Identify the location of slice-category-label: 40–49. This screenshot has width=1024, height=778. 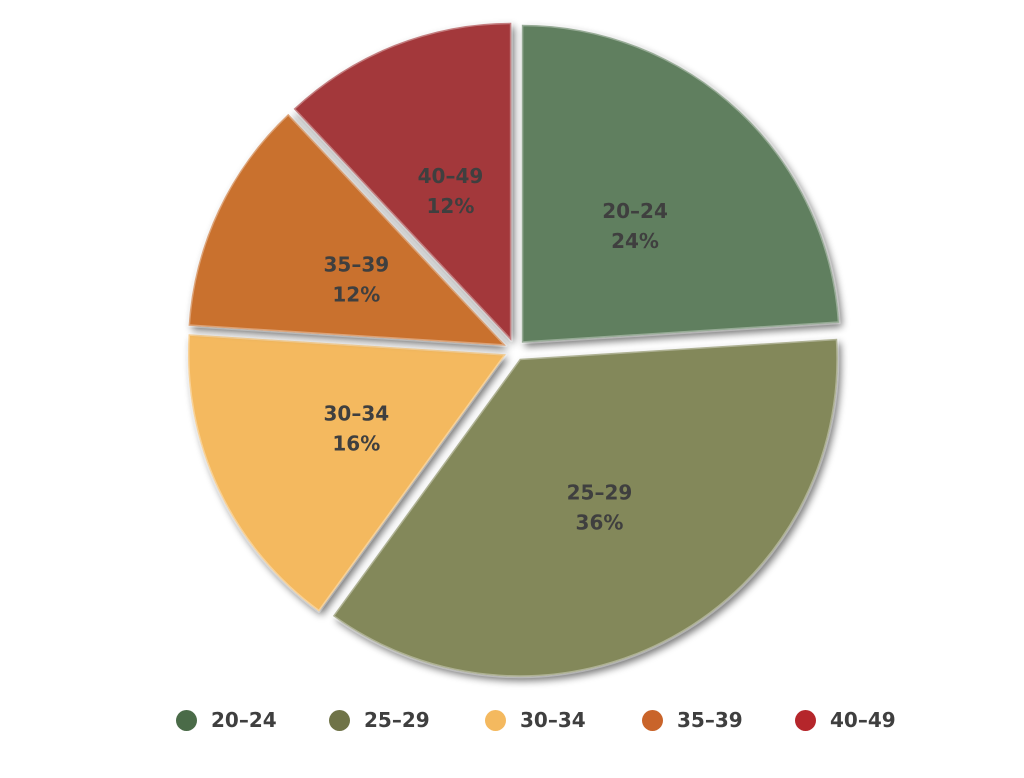
(451, 176).